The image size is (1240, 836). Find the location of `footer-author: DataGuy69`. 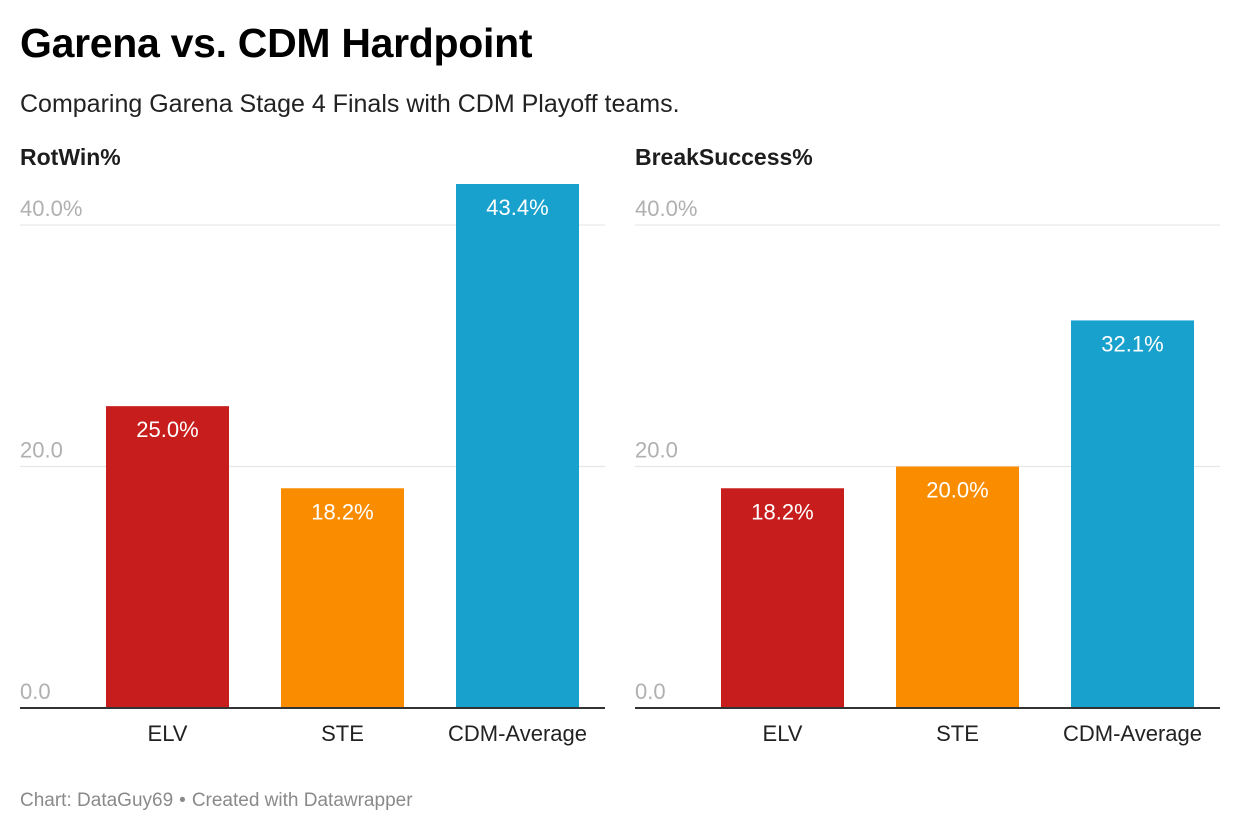

footer-author: DataGuy69 is located at coordinates (125, 800).